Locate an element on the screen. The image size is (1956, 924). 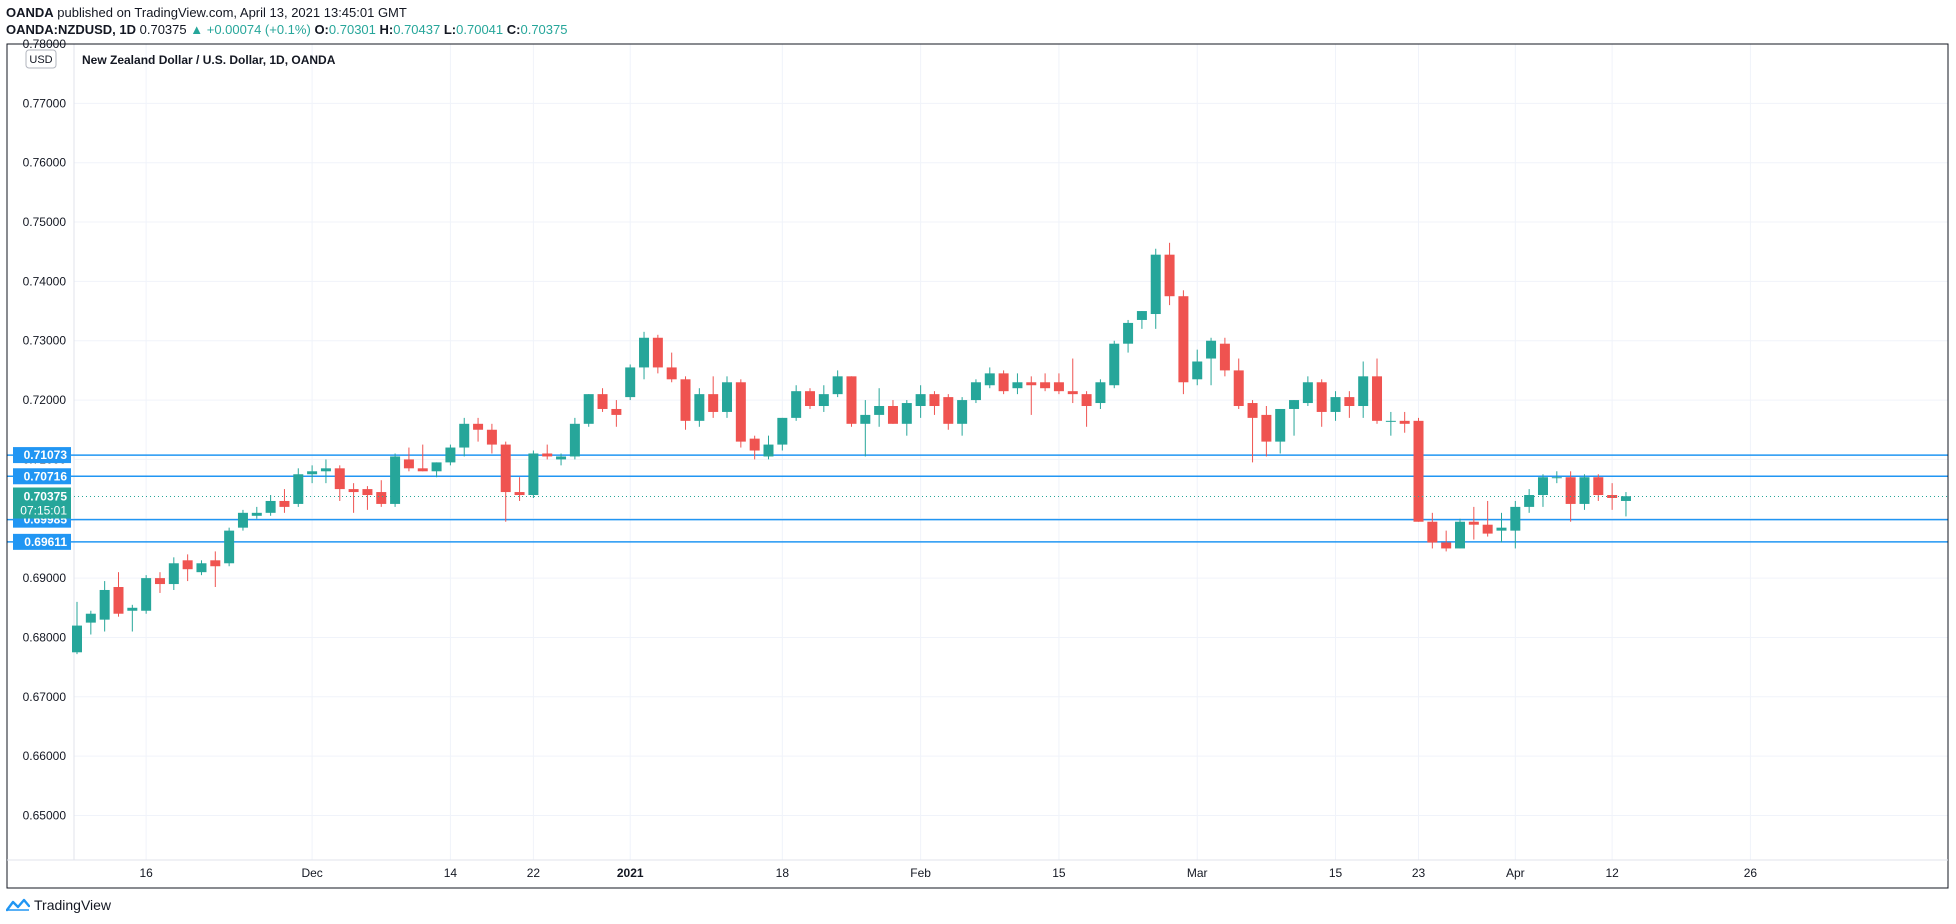
change-value: ▲ +0.00074 (+0.1%) is located at coordinates (250, 29).